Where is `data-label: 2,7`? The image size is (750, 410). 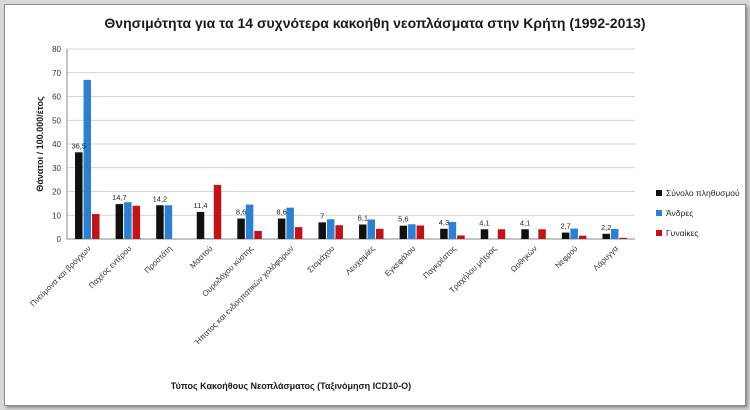
data-label: 2,7 is located at coordinates (565, 226).